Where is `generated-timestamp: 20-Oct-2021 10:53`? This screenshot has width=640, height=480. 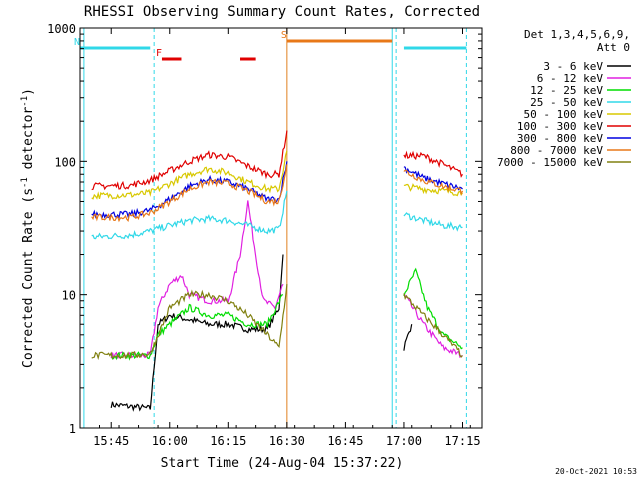
generated-timestamp: 20-Oct-2021 10:53 is located at coordinates (596, 471).